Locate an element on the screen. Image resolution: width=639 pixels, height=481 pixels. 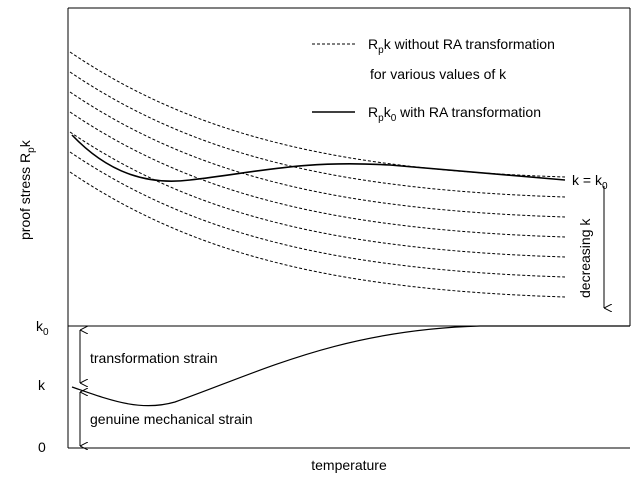
trend-label: decreasing k is located at coordinates (585, 258).